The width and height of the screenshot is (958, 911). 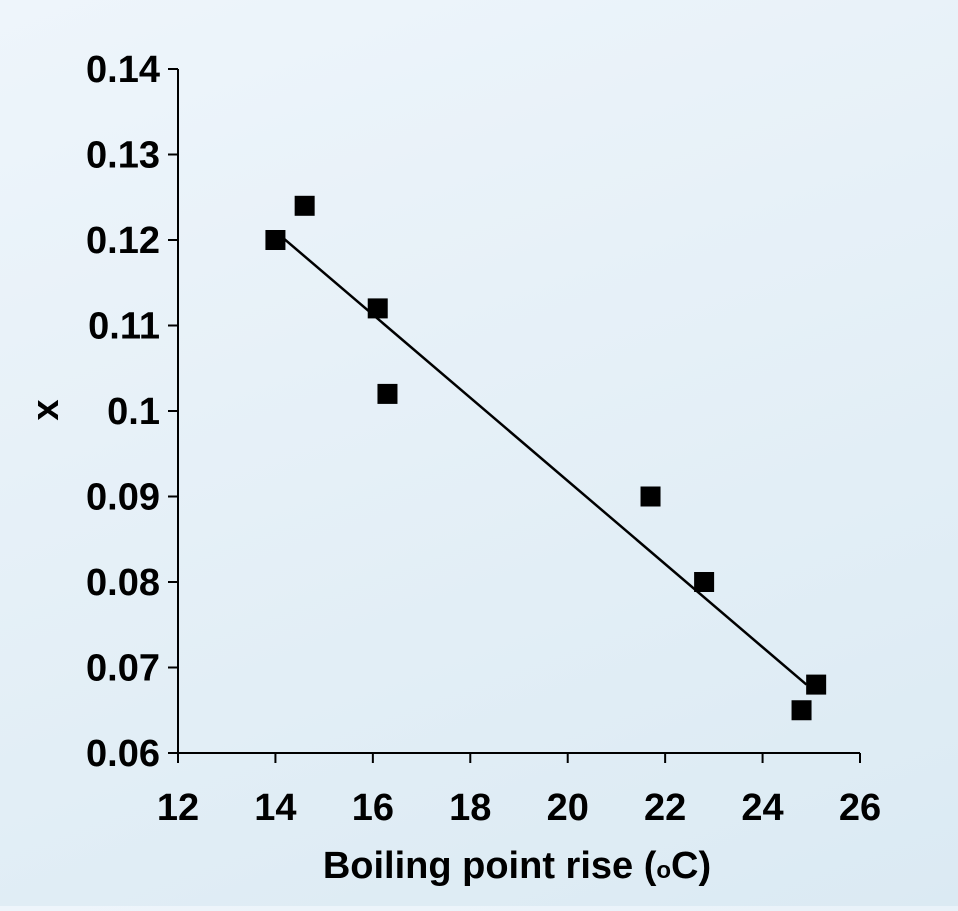 I want to click on x-tick-label: 16, so click(x=373, y=808).